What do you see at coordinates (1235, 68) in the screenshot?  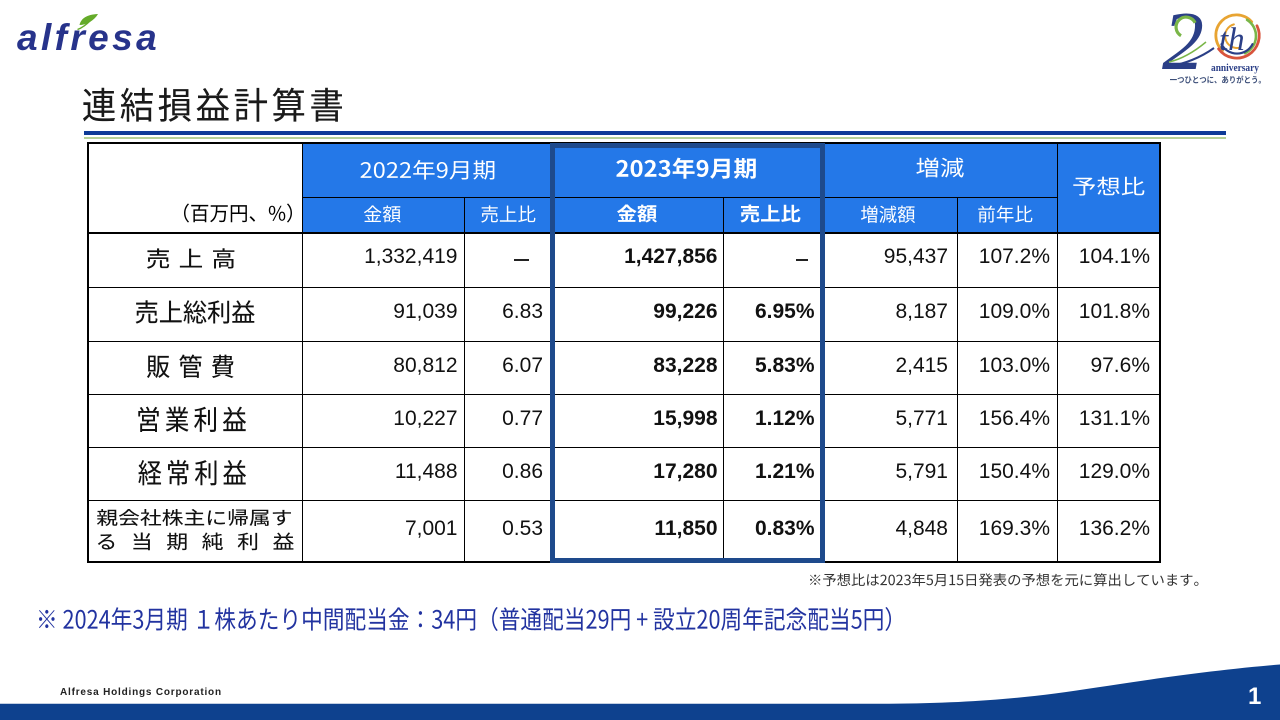 I see `svg-text: anniversary` at bounding box center [1235, 68].